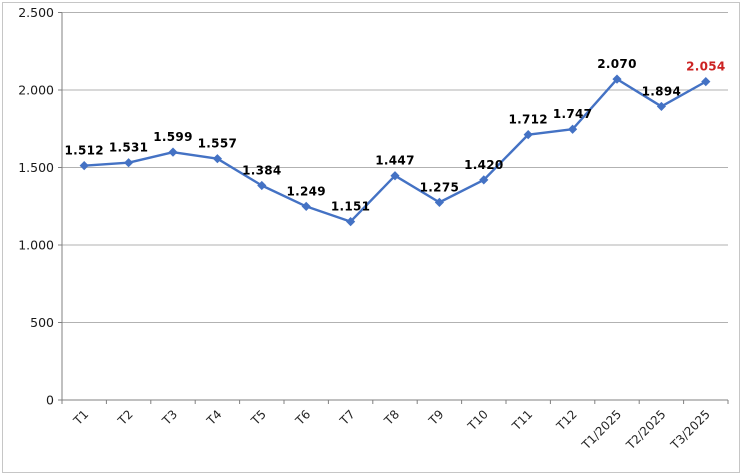 This screenshot has width=742, height=475. What do you see at coordinates (36, 90) in the screenshot?
I see `y-axis-tick-label: 2.000` at bounding box center [36, 90].